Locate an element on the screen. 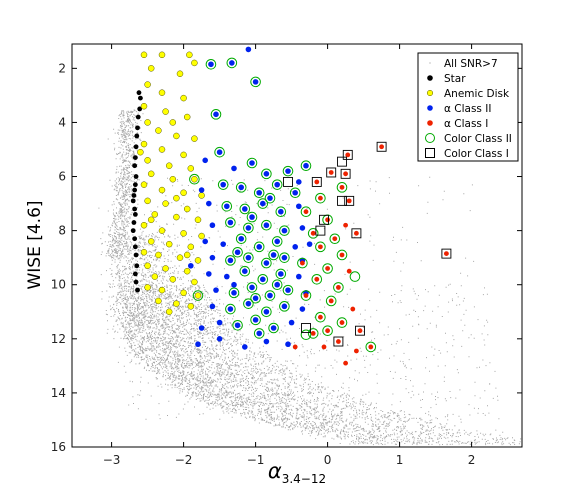 Image resolution: width=581 pixels, height=497 pixels. legend-entry-color-class-ii: Color Class II is located at coordinates (468, 139).